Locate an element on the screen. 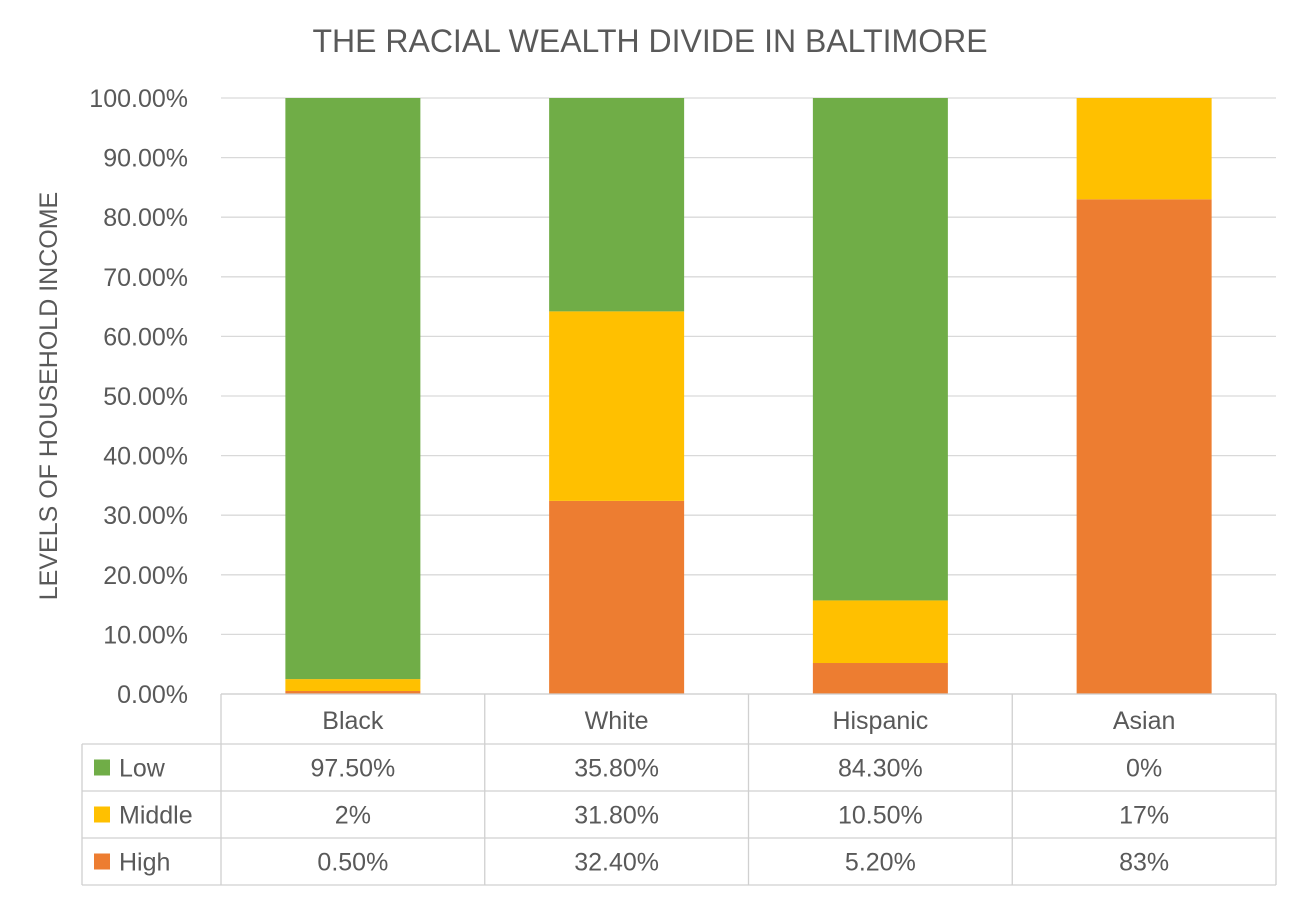 The width and height of the screenshot is (1297, 897). y-tick-label: 20.00% is located at coordinates (145, 576).